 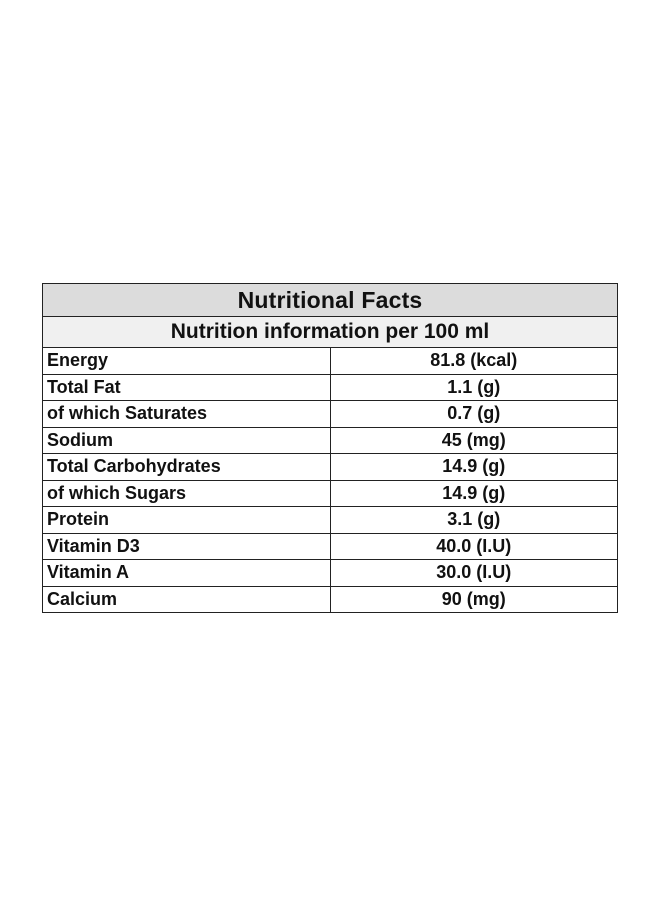 I want to click on table-row: Vitamin A 30.0 (I.U), so click(x=330, y=573).